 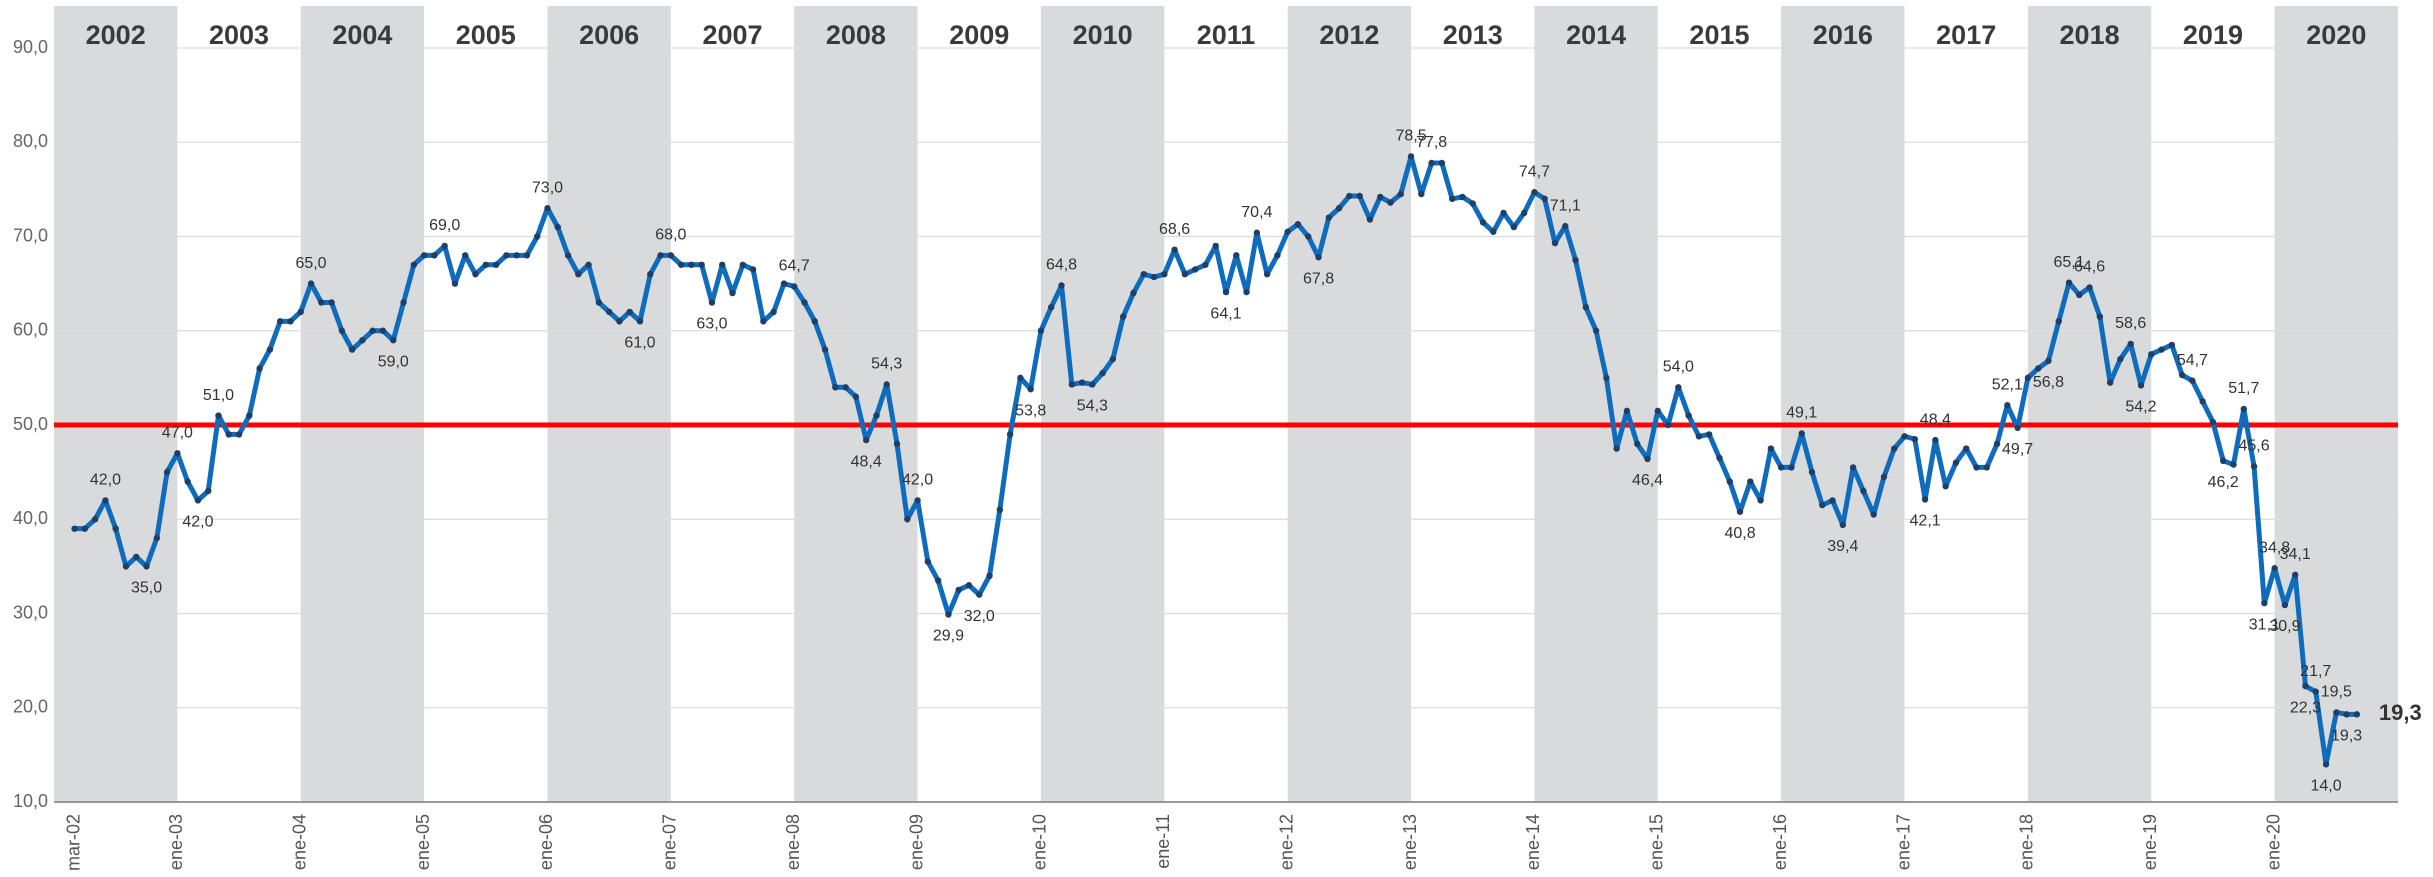 What do you see at coordinates (2336, 692) in the screenshot?
I see `value-label: 19,5` at bounding box center [2336, 692].